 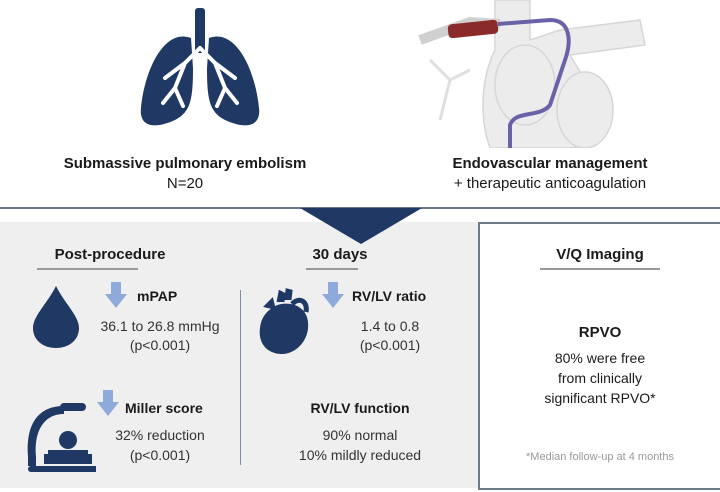 What do you see at coordinates (200, 67) in the screenshot?
I see `lungs-icon` at bounding box center [200, 67].